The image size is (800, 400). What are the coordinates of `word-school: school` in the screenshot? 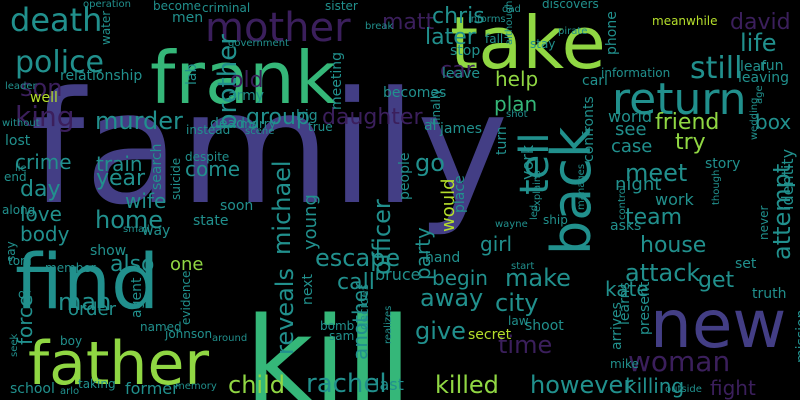 It's located at (32, 388).